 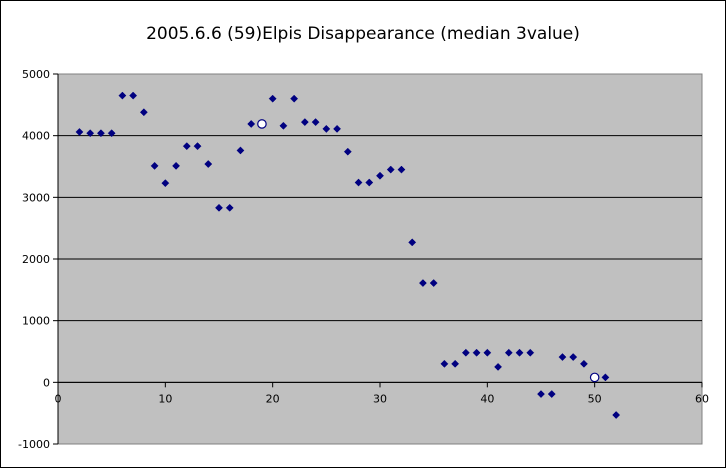 I want to click on y-tick-label: 1000, so click(x=36, y=321).